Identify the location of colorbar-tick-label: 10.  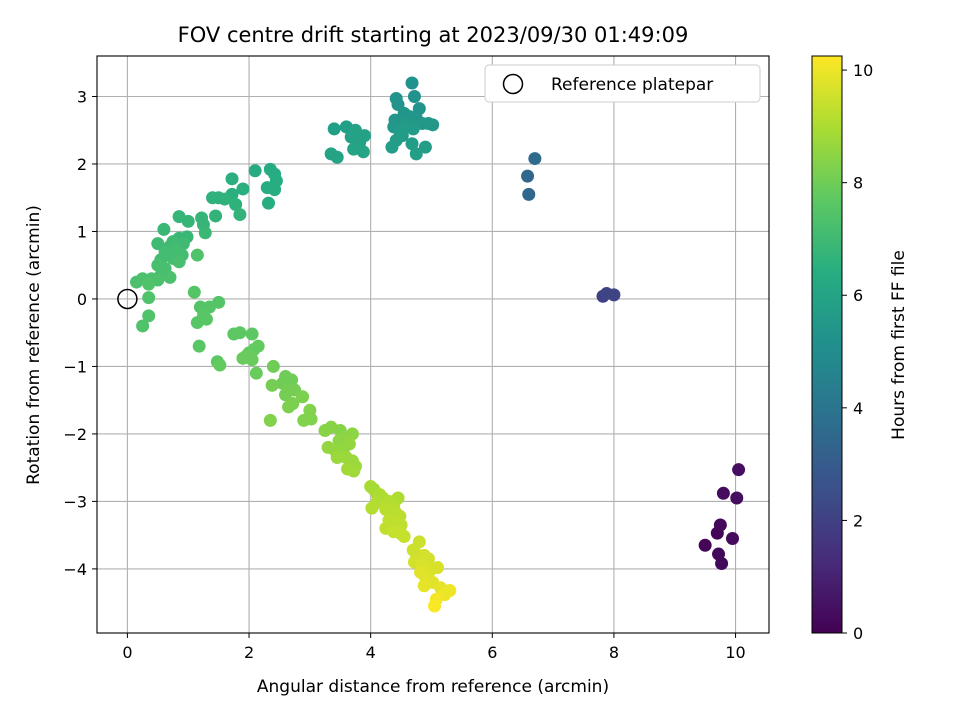
(863, 70).